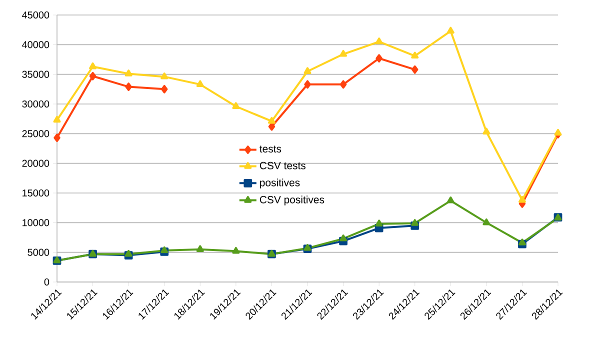 Image resolution: width=605 pixels, height=340 pixels. What do you see at coordinates (36, 193) in the screenshot?
I see `y-tick-label: 15000` at bounding box center [36, 193].